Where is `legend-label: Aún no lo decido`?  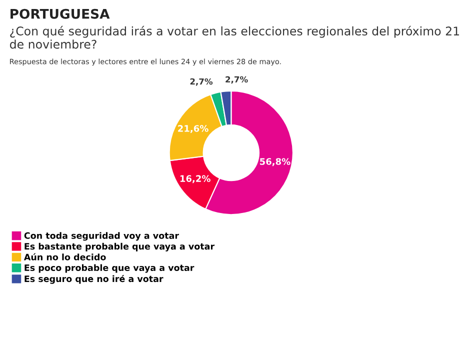
legend-label: Aún no lo decido is located at coordinates (65, 256).